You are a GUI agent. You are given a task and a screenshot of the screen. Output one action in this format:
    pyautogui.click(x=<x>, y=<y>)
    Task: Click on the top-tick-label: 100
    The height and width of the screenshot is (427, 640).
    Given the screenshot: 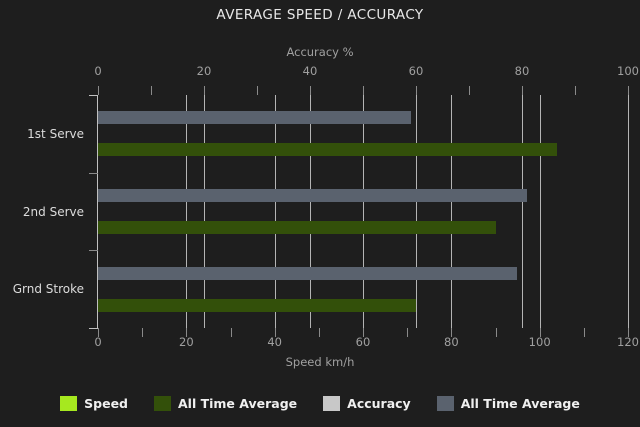 What is the action you would take?
    pyautogui.click(x=628, y=71)
    